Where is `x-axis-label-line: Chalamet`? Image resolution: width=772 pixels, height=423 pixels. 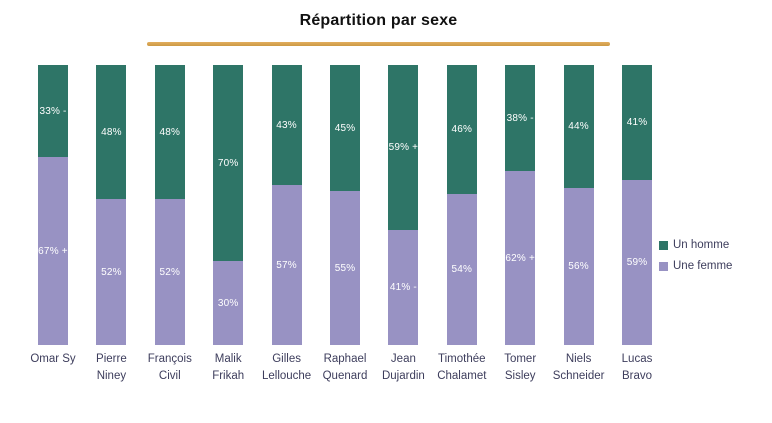
x-axis-label-line: Chalamet is located at coordinates (462, 376).